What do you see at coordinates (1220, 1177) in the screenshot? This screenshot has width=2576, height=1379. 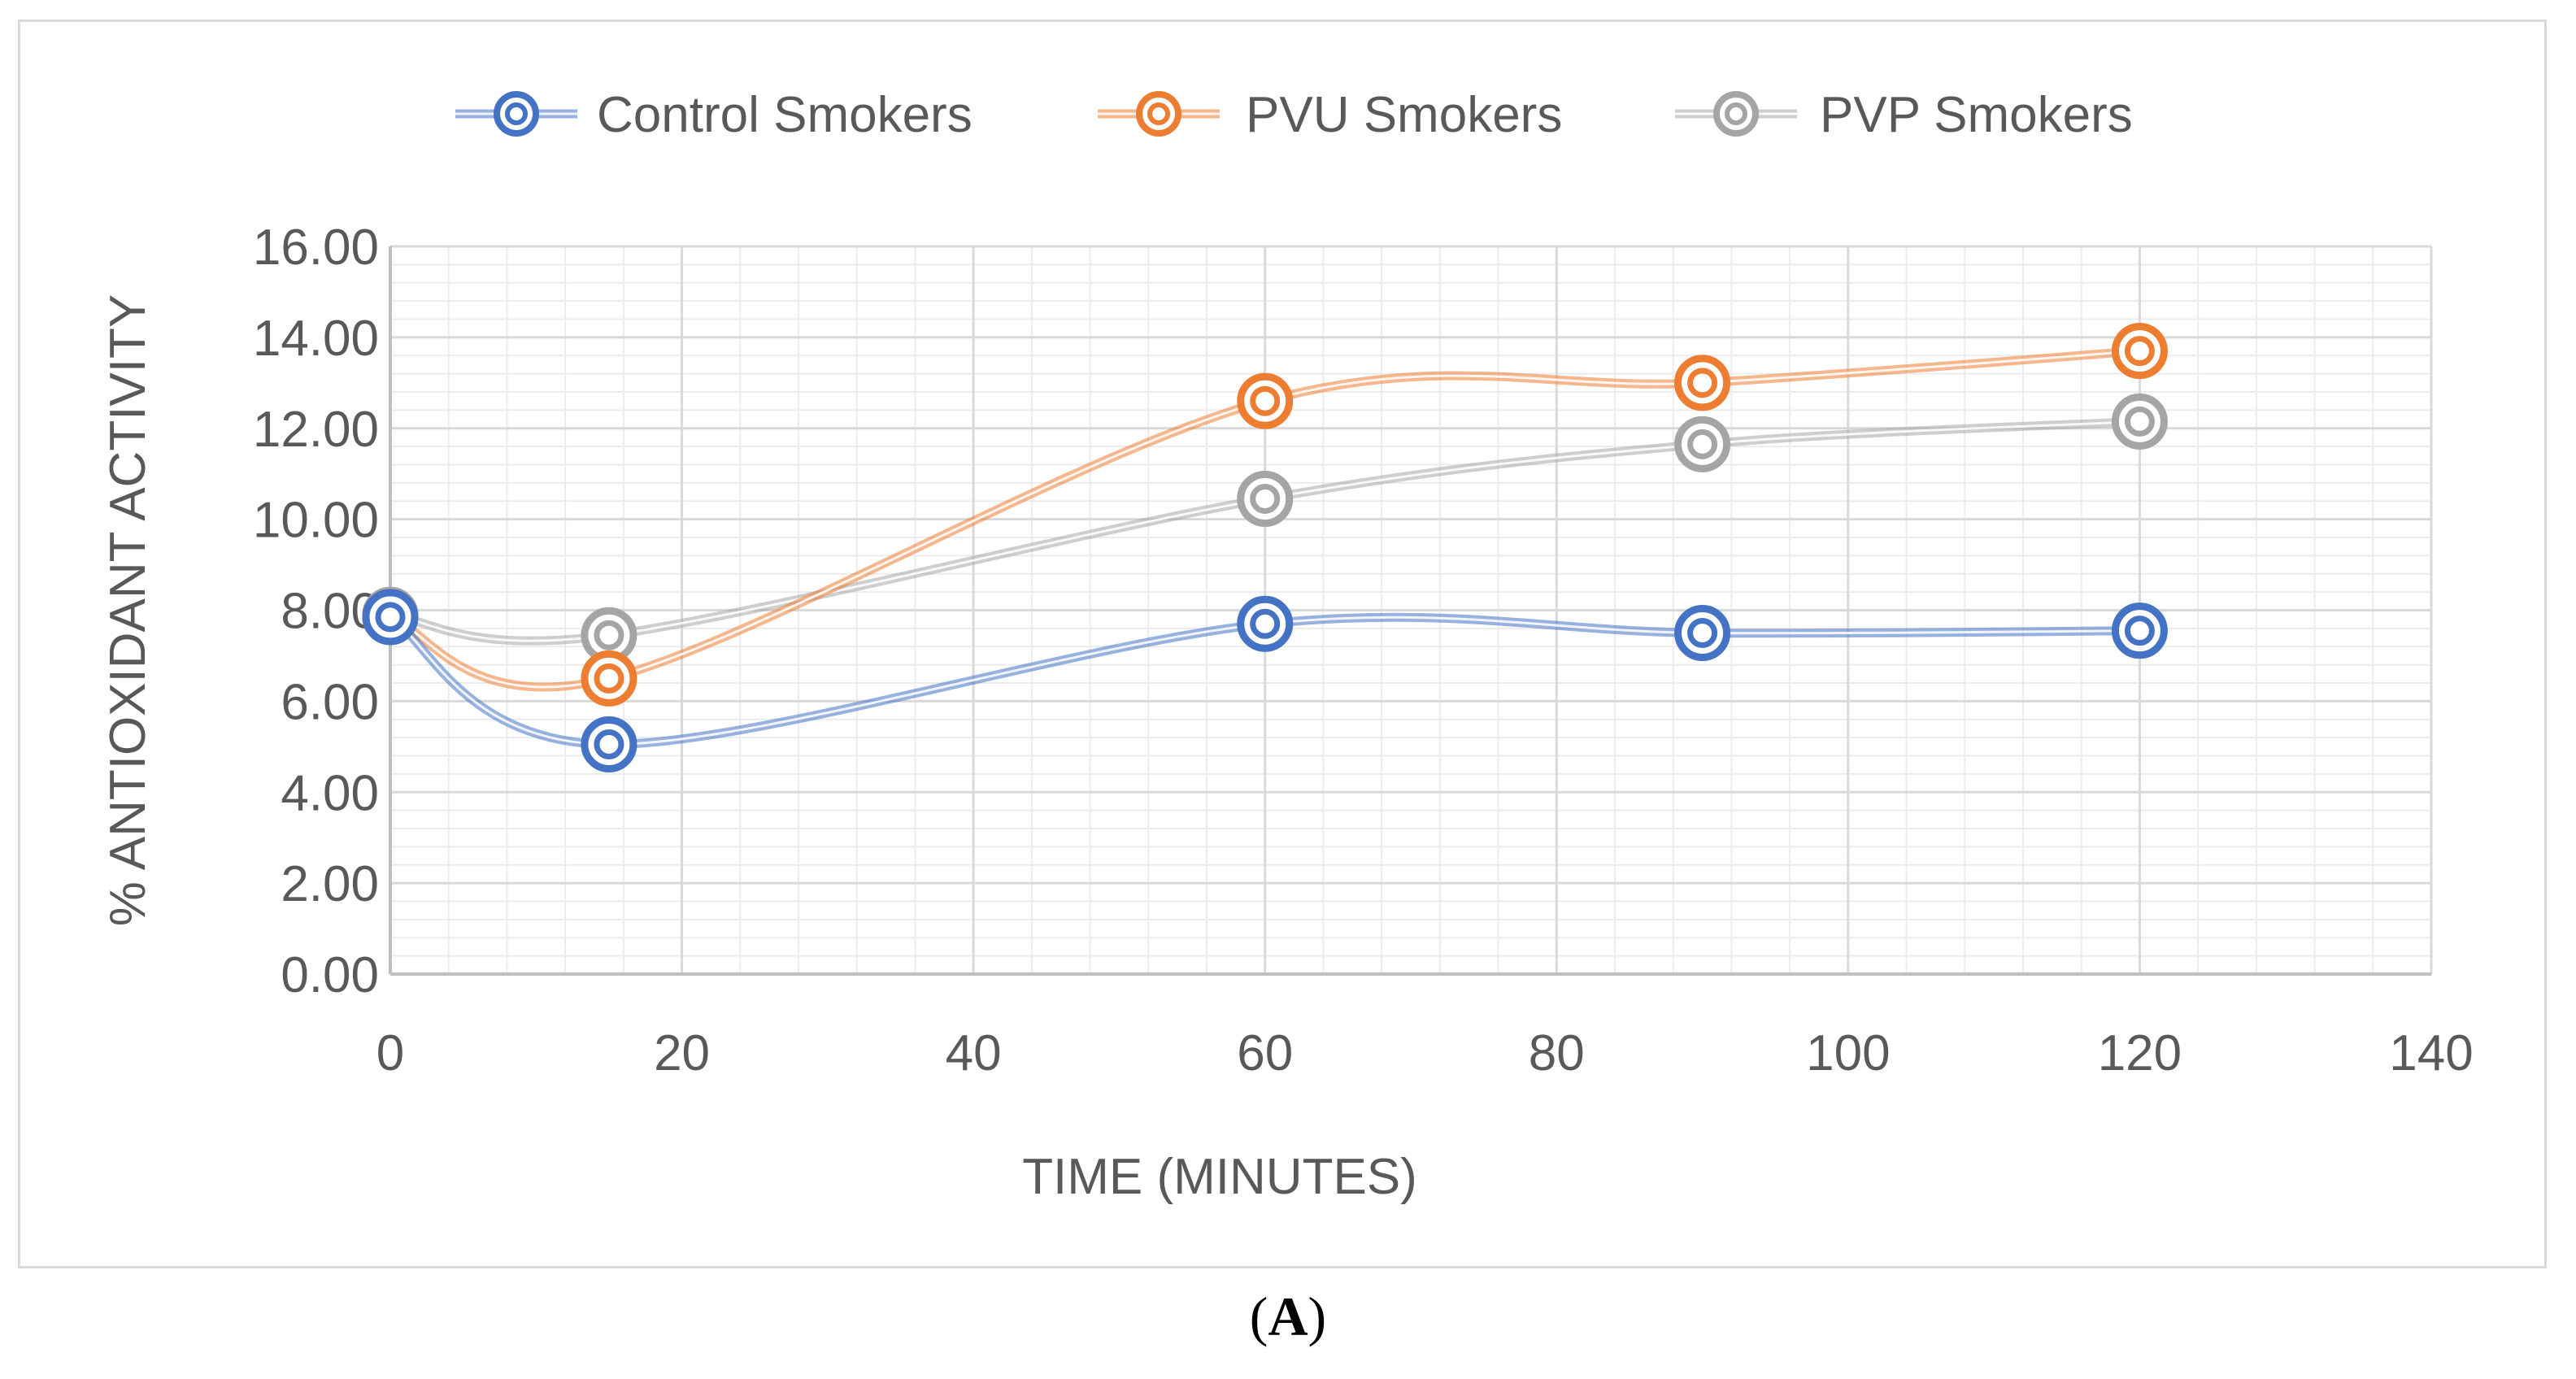 I see `x-axis-title: TIME (MINUTES)` at bounding box center [1220, 1177].